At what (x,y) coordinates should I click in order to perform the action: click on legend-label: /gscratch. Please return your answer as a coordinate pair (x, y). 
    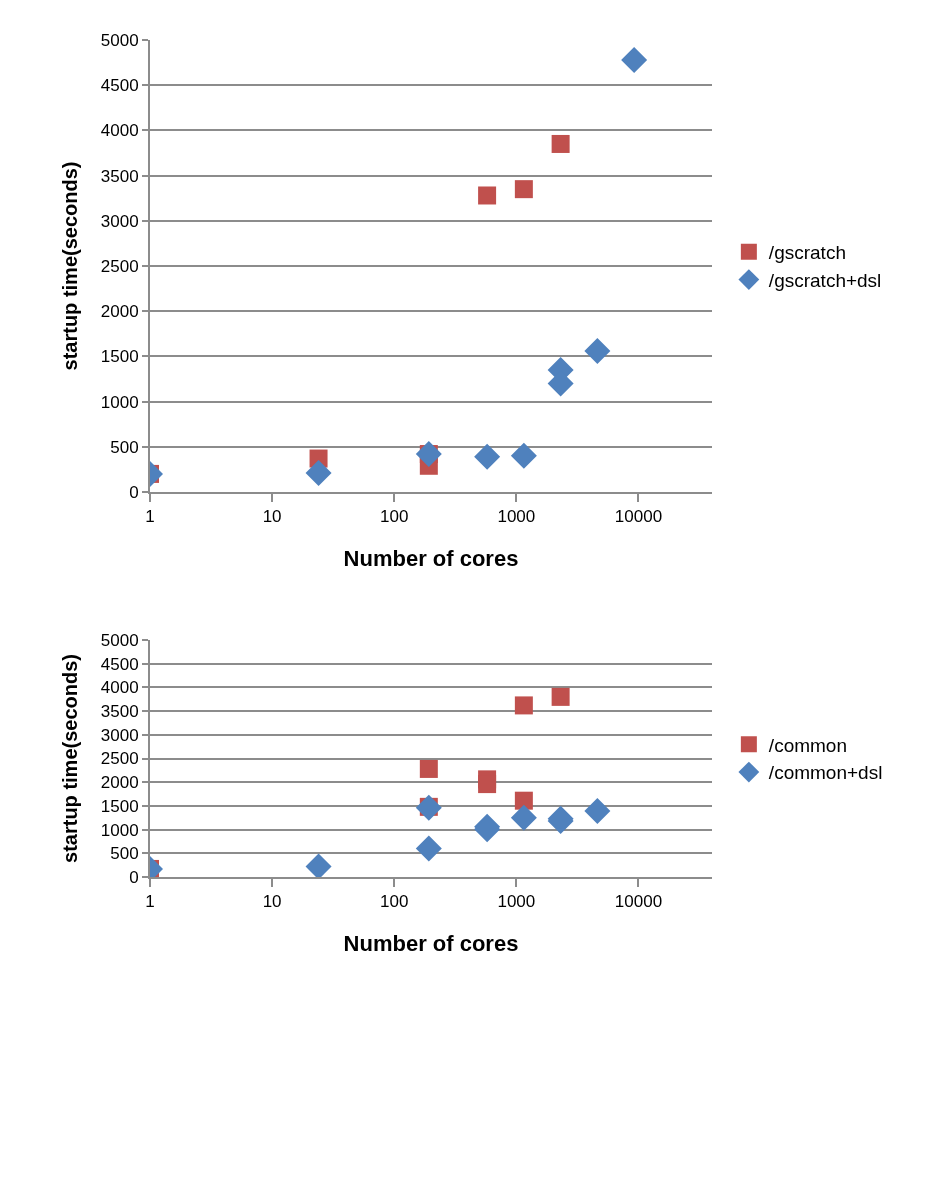
    Looking at the image, I should click on (807, 253).